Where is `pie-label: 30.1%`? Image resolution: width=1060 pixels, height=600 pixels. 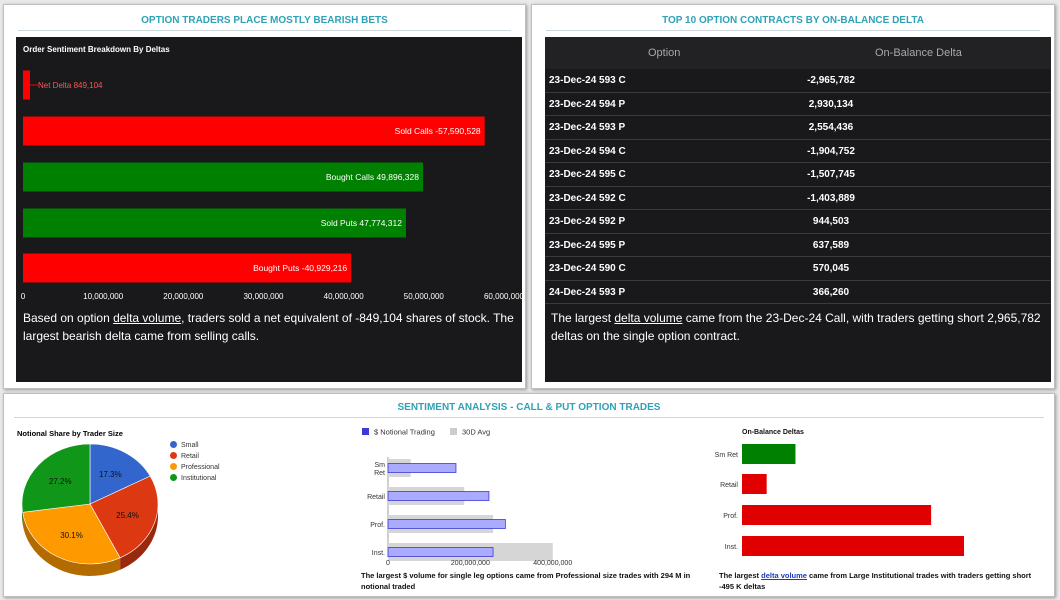
pie-label: 30.1% is located at coordinates (71, 535).